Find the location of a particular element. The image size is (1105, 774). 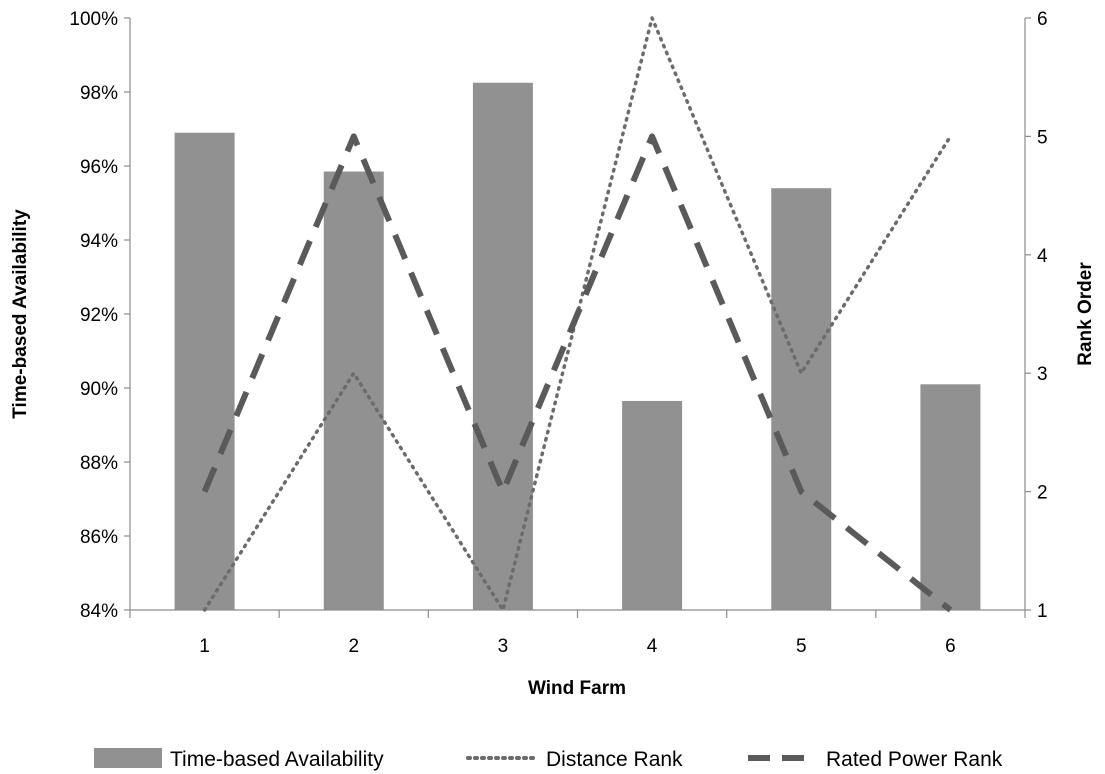

x-tick-label: 5 is located at coordinates (801, 646).